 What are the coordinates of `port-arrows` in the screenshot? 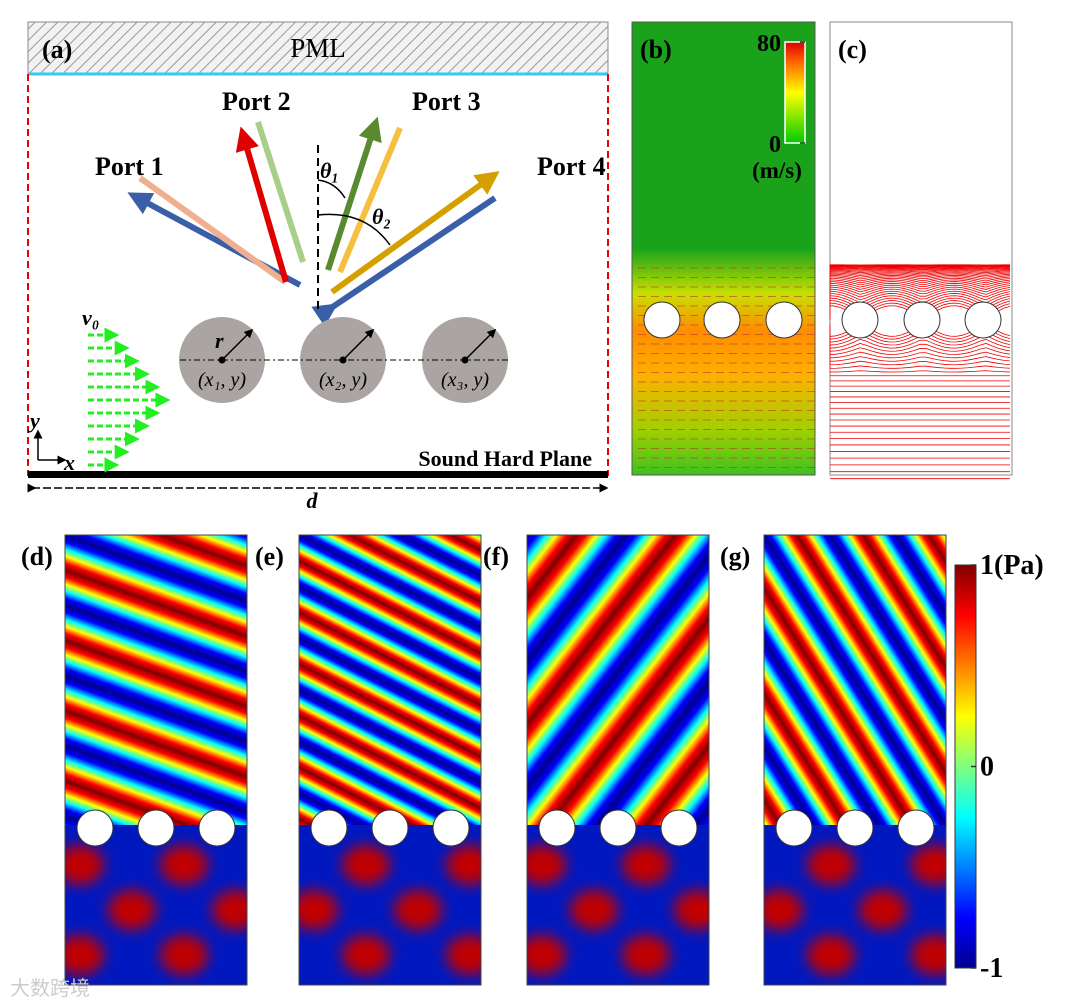 It's located at (313, 221).